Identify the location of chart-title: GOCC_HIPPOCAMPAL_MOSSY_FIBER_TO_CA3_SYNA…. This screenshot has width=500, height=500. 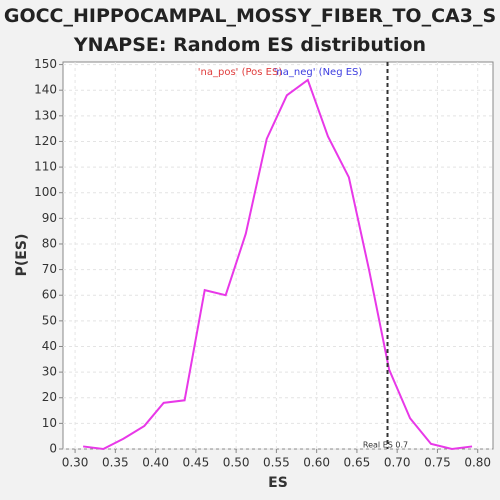
(250, 30).